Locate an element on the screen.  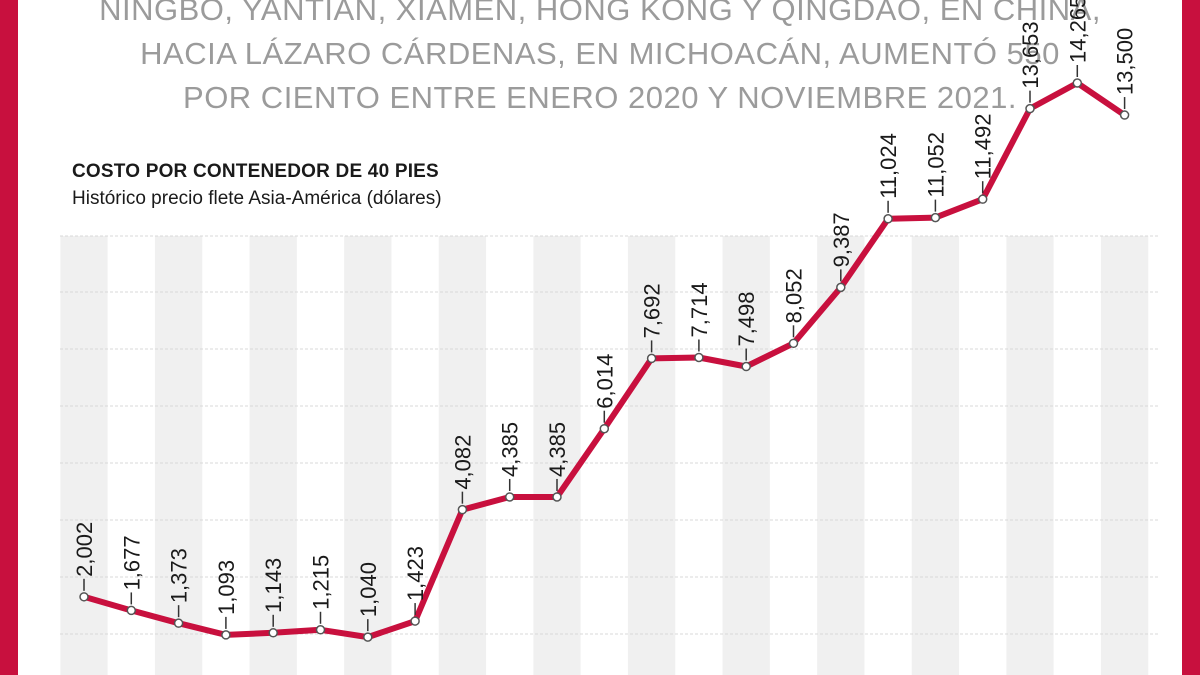
data-label: 1,143 is located at coordinates (273, 585).